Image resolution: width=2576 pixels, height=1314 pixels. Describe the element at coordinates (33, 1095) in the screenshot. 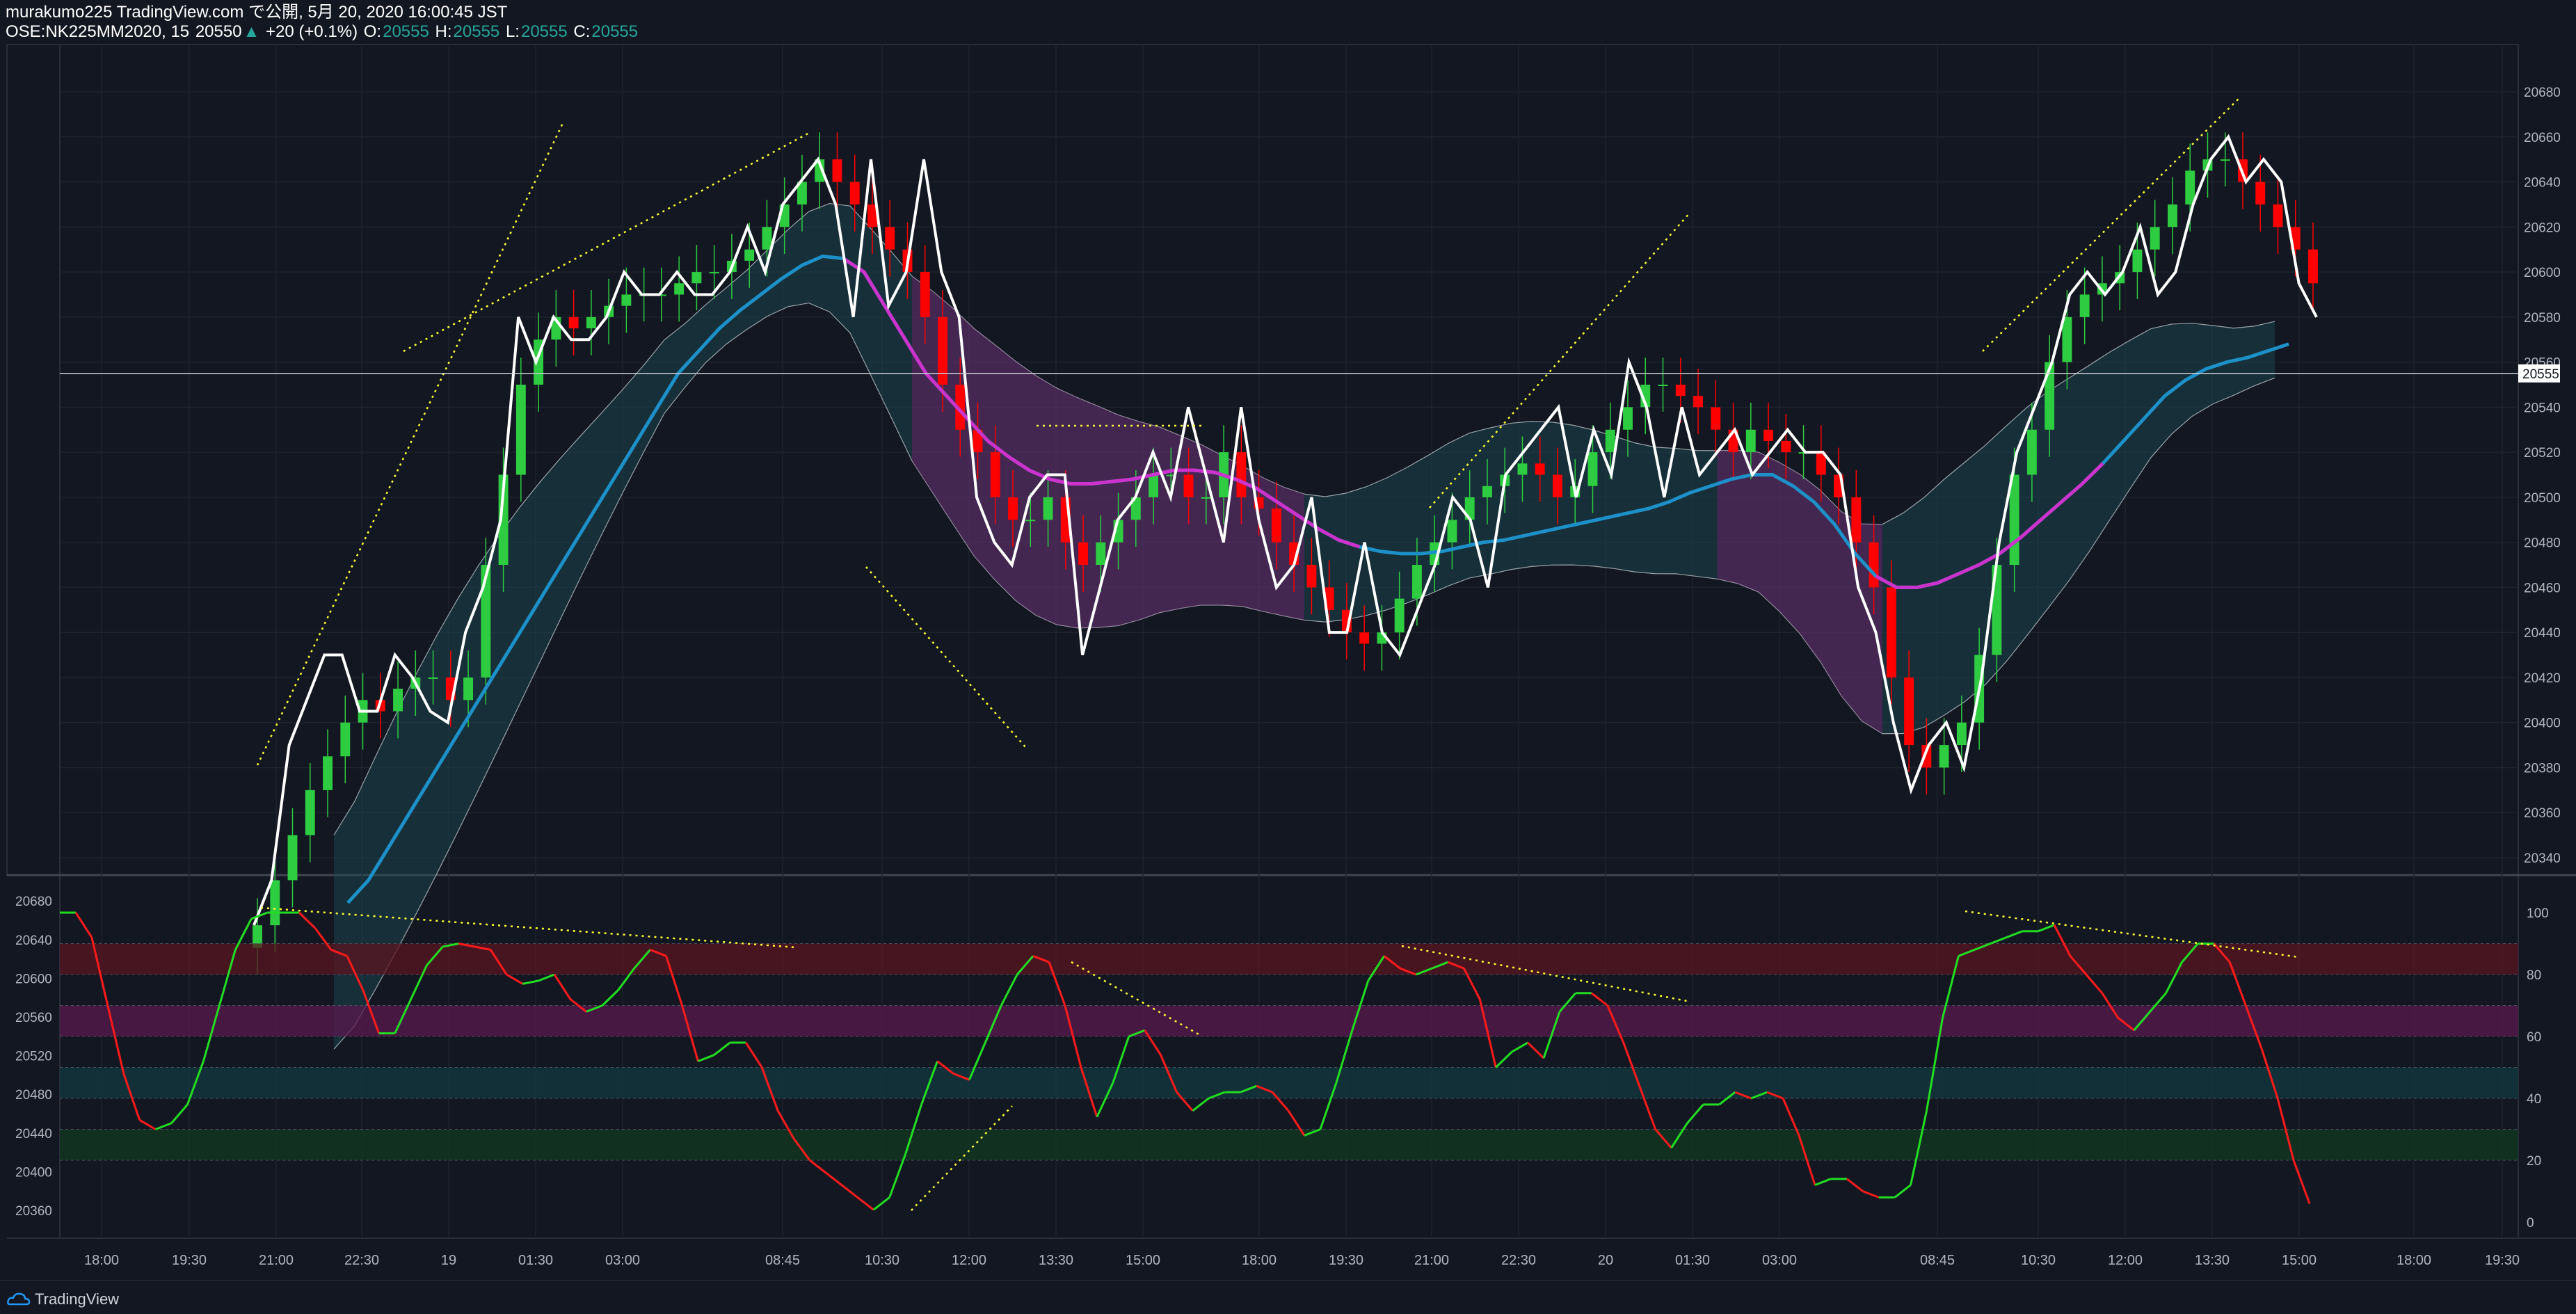

I see `osc-left-tick: 20480` at that location.